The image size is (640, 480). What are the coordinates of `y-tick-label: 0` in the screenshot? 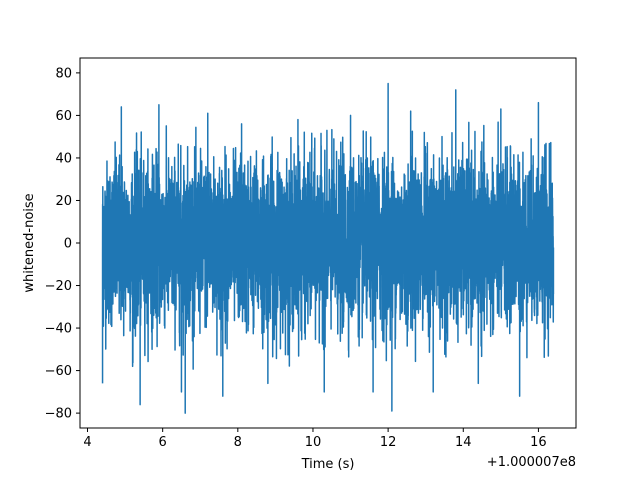 It's located at (68, 244).